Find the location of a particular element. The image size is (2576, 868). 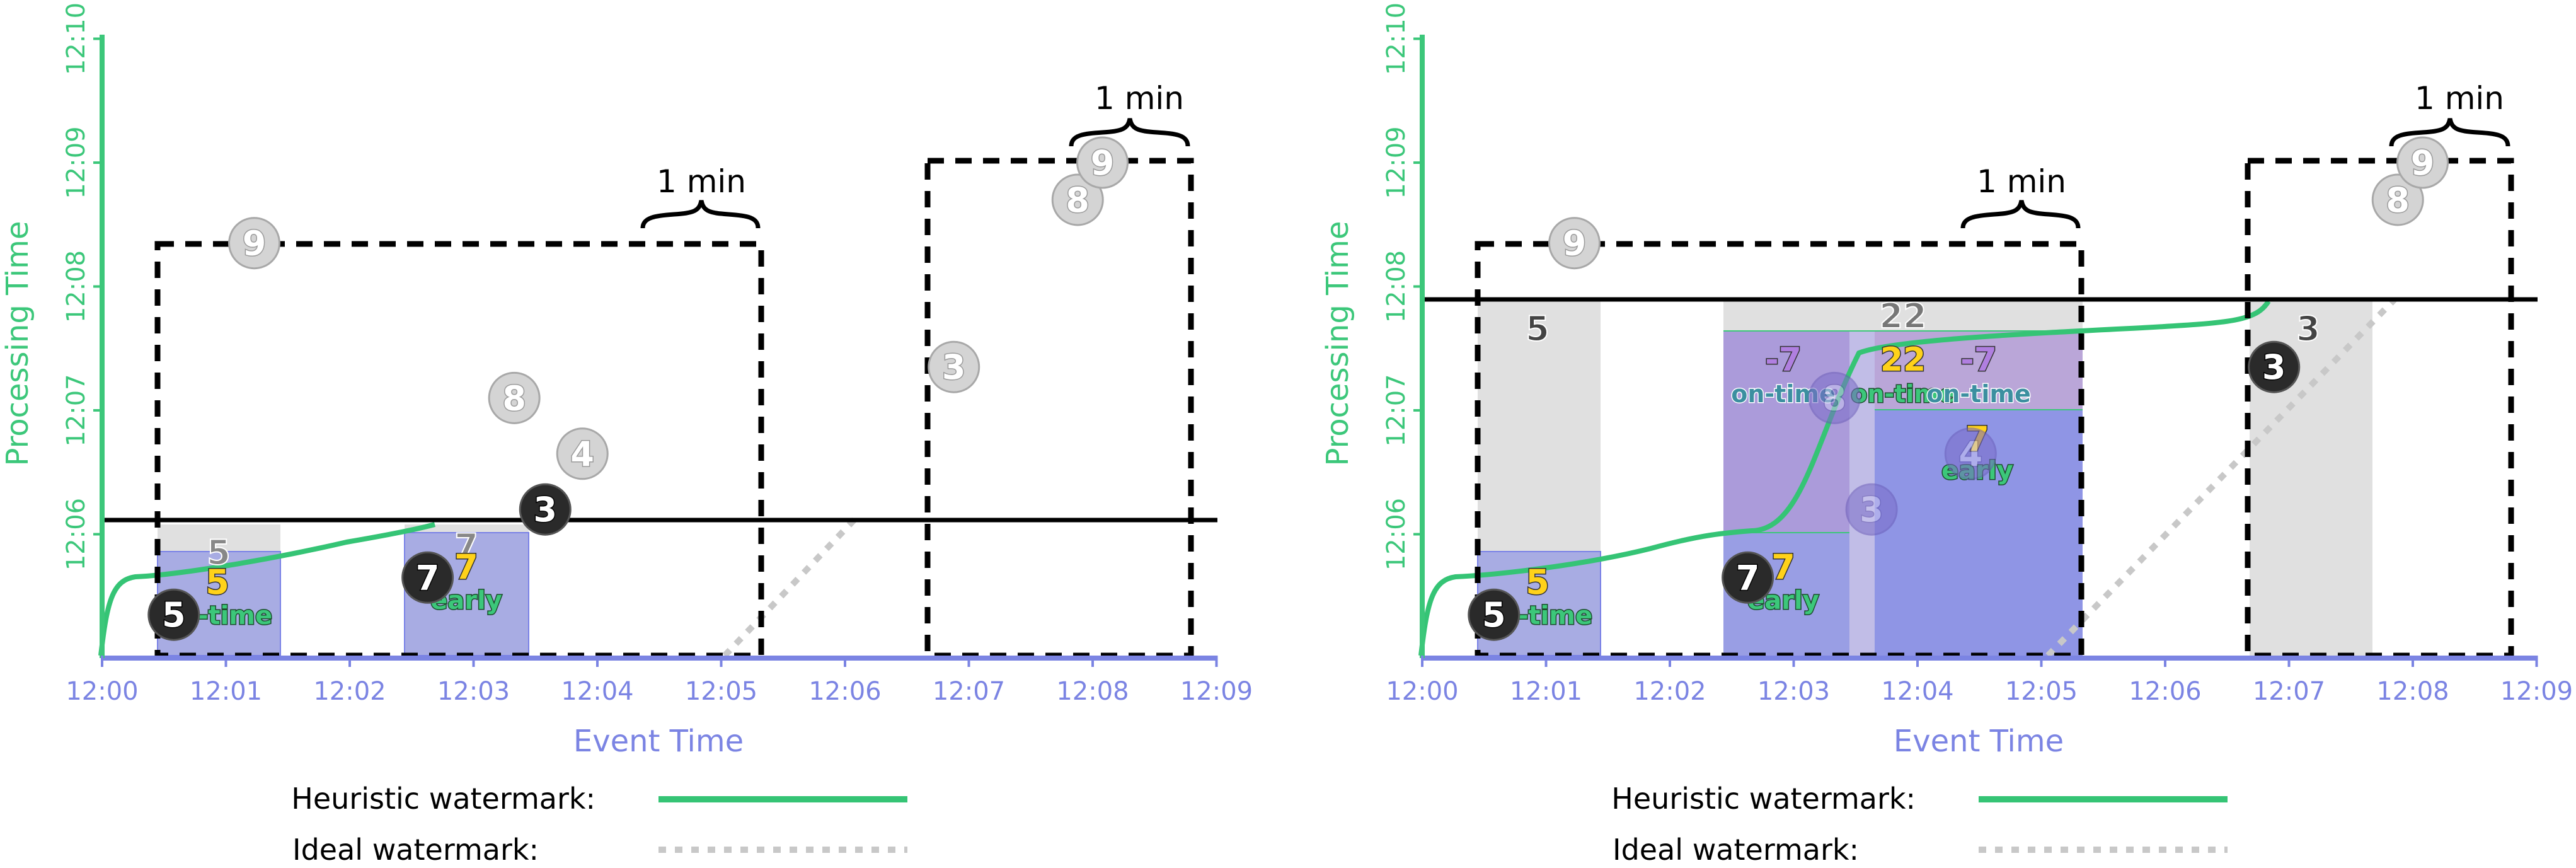

x-tick-label: 12:03 is located at coordinates (473, 692).